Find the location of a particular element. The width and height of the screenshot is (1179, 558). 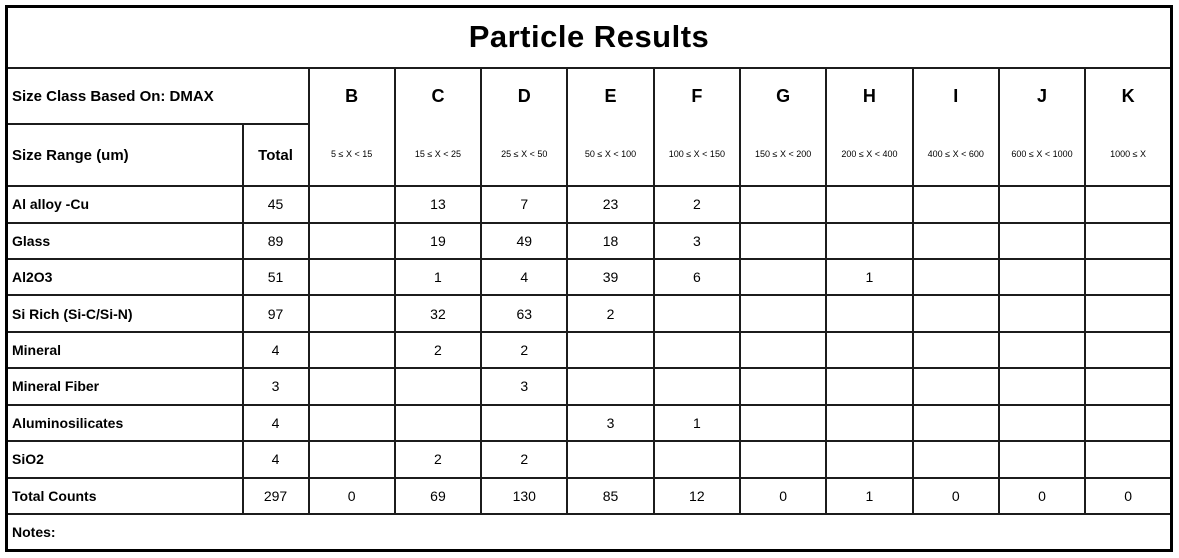

row-label: Total Counts is located at coordinates (124, 495).